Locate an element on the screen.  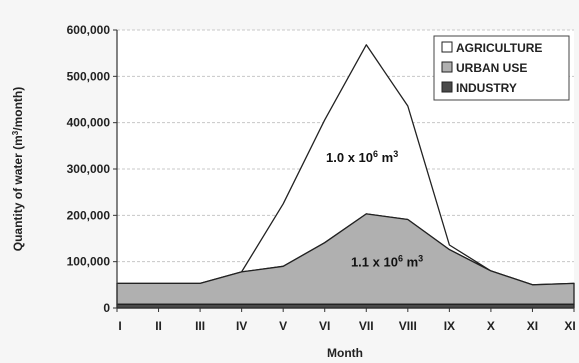
y-tick-label: 200,000 is located at coordinates (89, 215).